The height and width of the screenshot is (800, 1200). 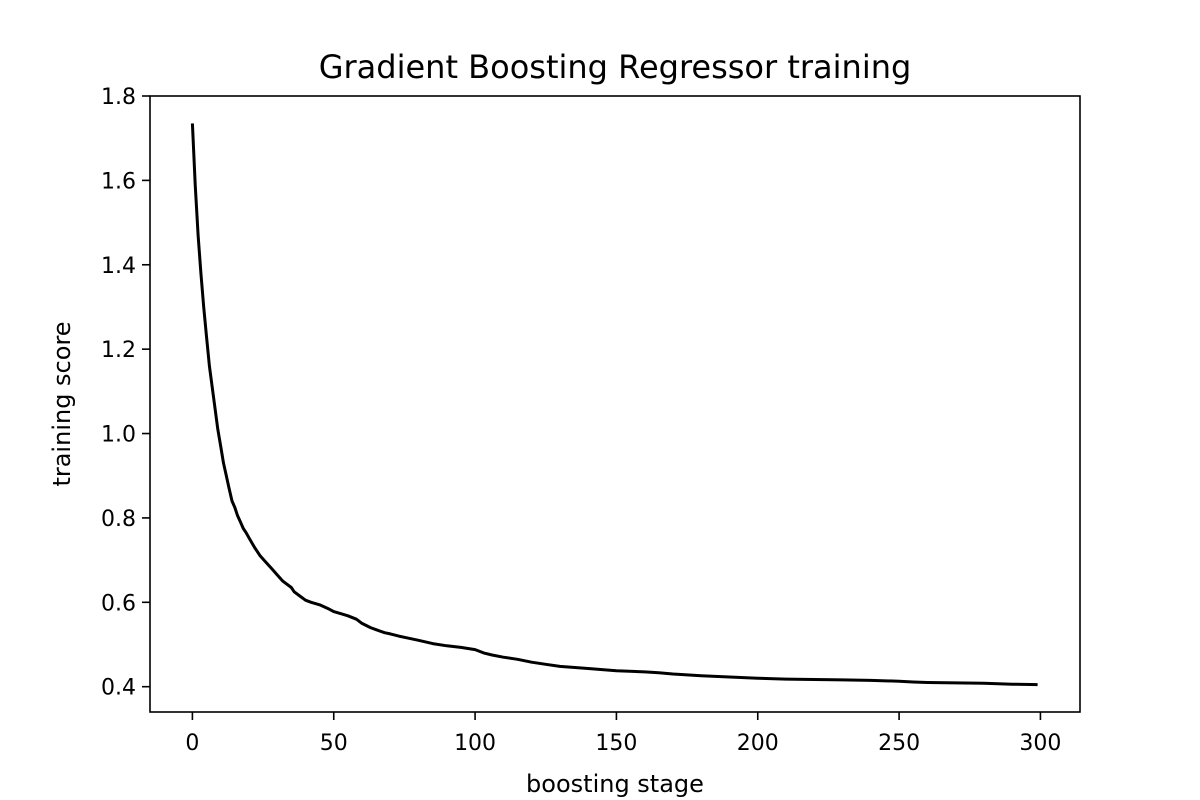 What do you see at coordinates (758, 743) in the screenshot?
I see `x-tick-label: 200` at bounding box center [758, 743].